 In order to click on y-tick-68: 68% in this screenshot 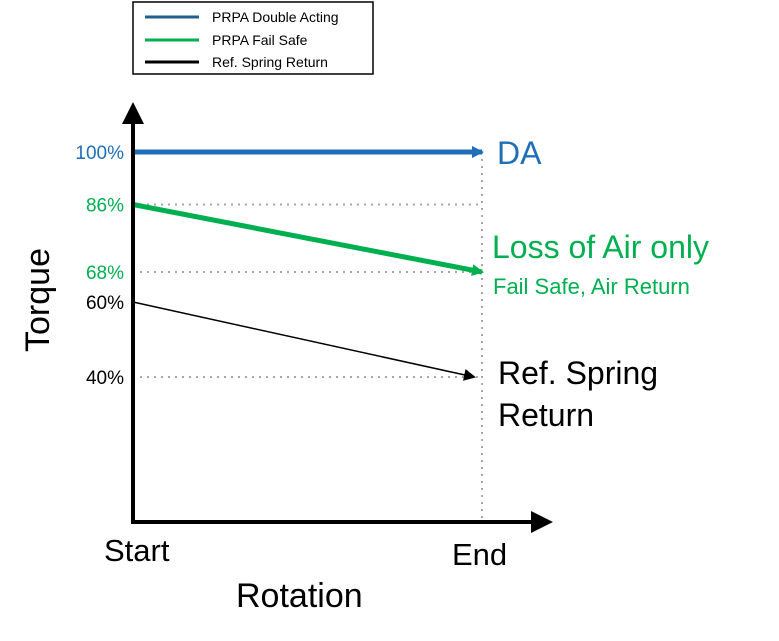, I will do `click(105, 273)`.